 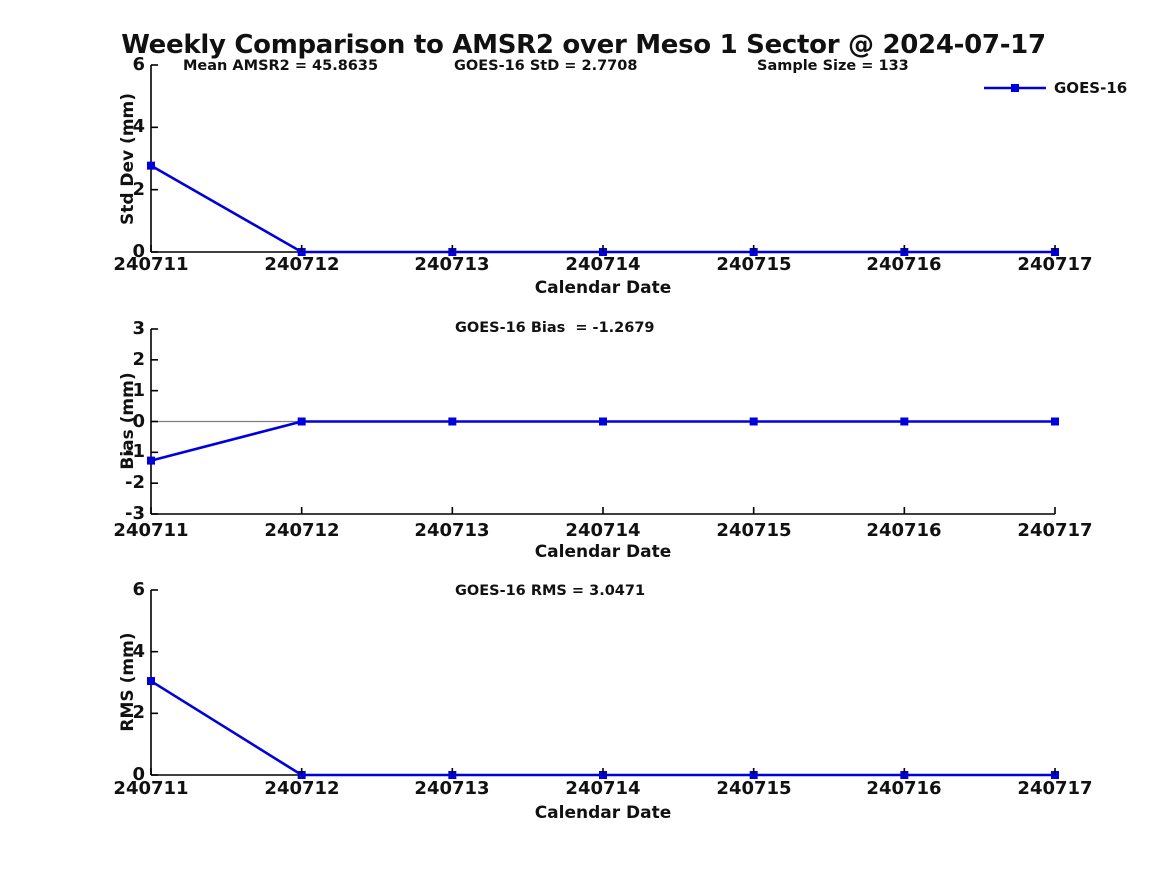 I want to click on x-axis-label-calendar-date-bias: Calendar Date, so click(x=603, y=552).